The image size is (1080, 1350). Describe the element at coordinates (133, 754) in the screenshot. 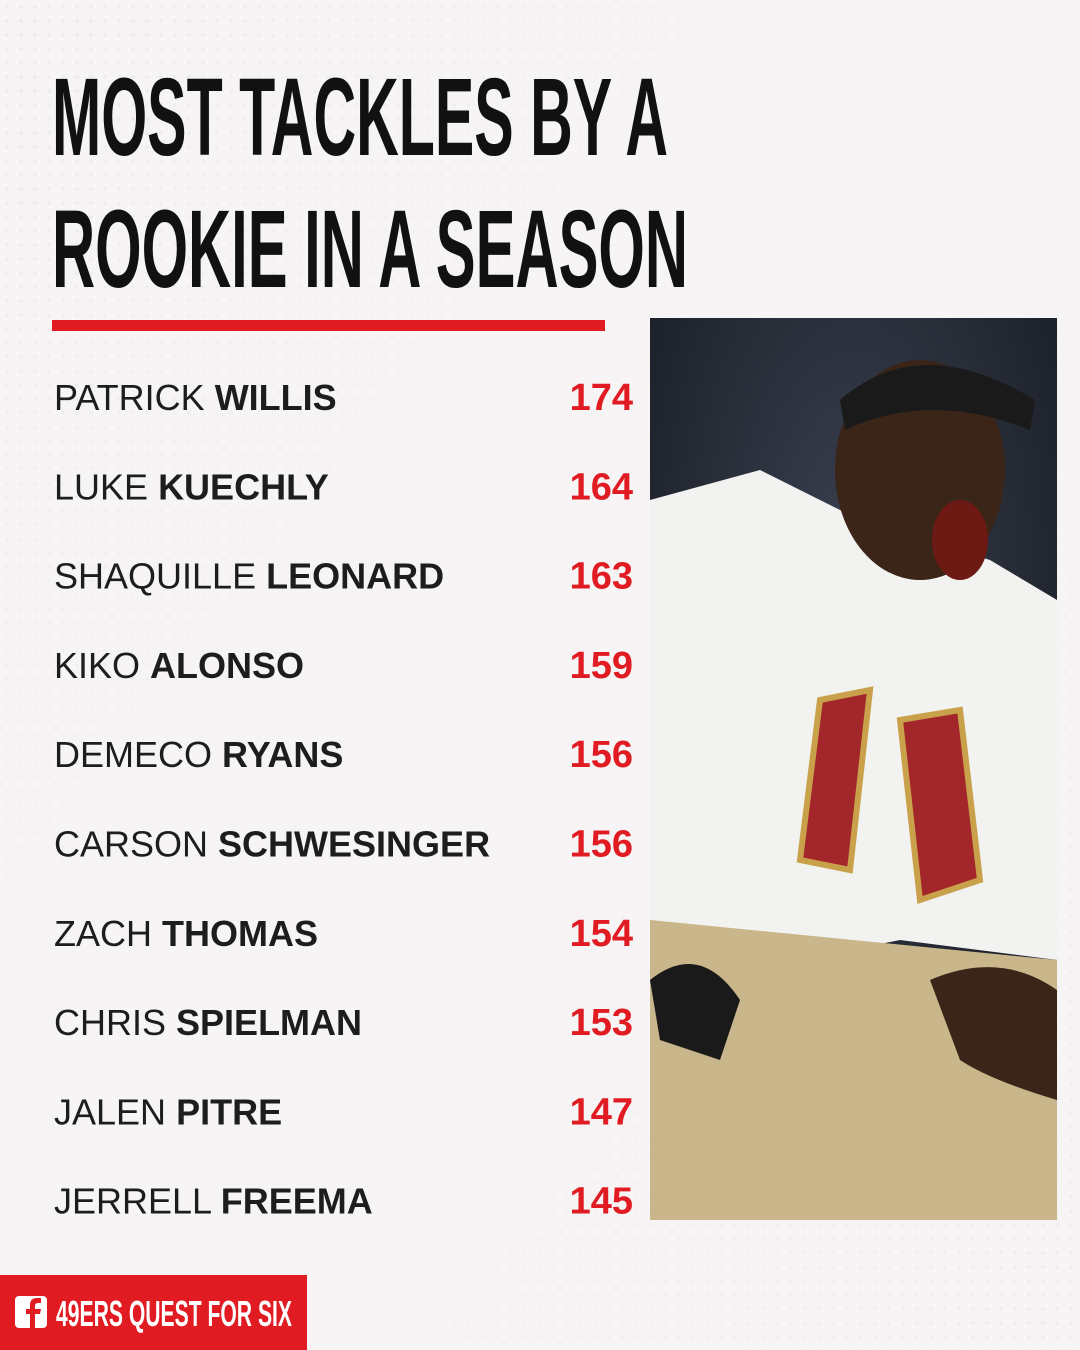

I see `first-name: DEMECO` at that location.